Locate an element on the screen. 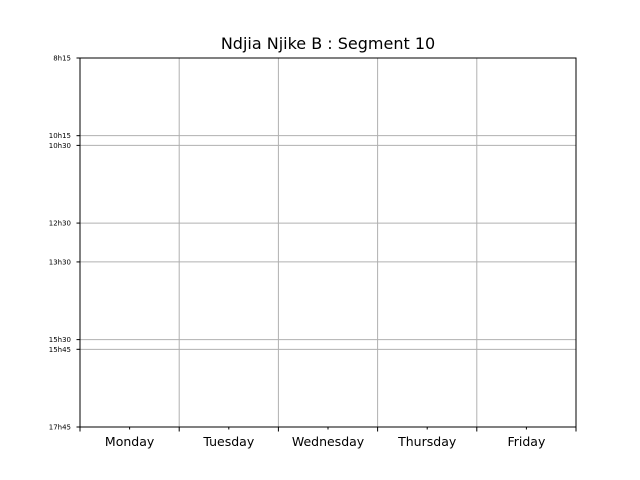 The width and height of the screenshot is (640, 480). x-tick-label: Wednesday is located at coordinates (328, 441).